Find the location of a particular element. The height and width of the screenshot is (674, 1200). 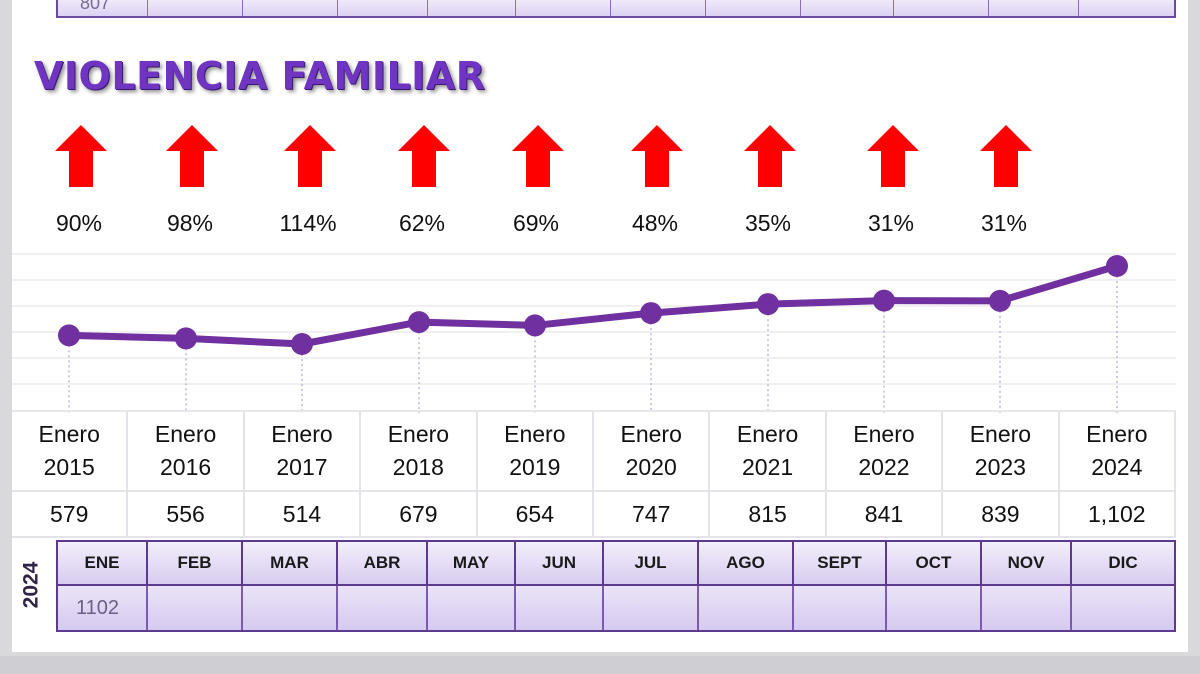

year-value: 841 is located at coordinates (885, 515).